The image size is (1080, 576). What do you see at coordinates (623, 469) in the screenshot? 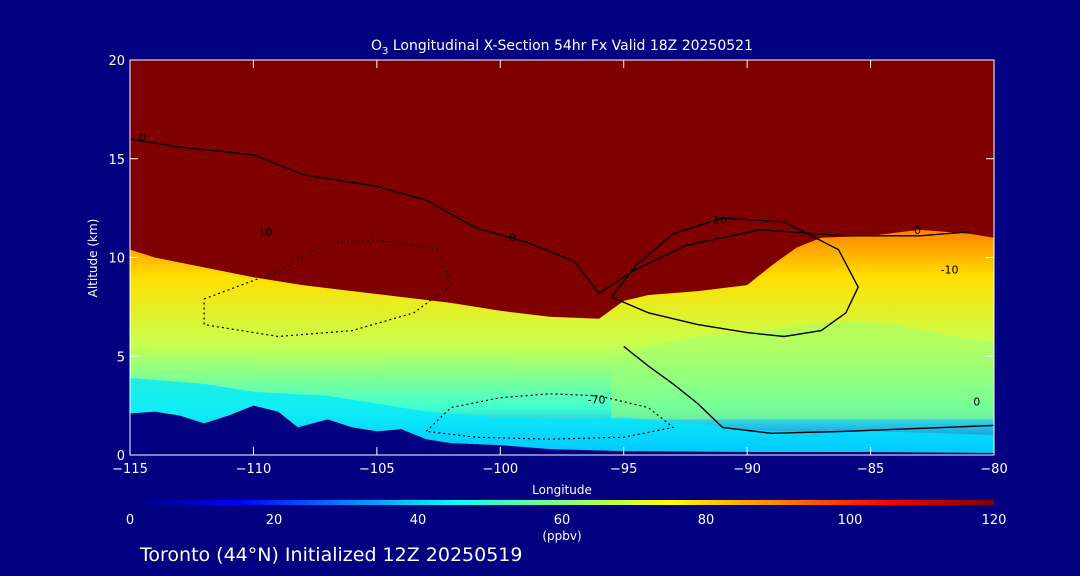
I see `x-tick-label: −95` at bounding box center [623, 469].